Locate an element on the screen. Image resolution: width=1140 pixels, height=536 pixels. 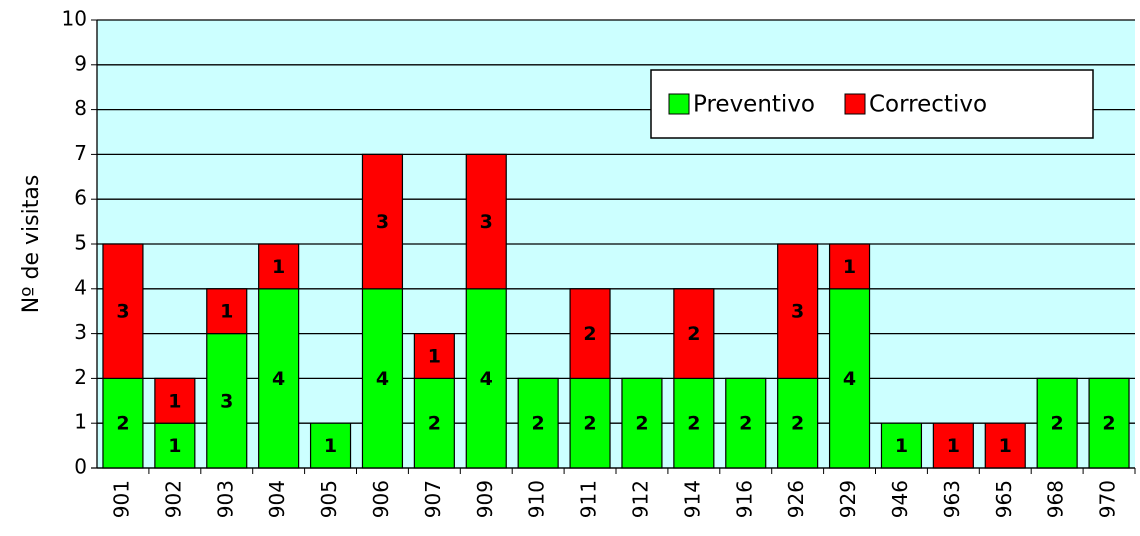
x-tick-label: 912 is located at coordinates (640, 499).